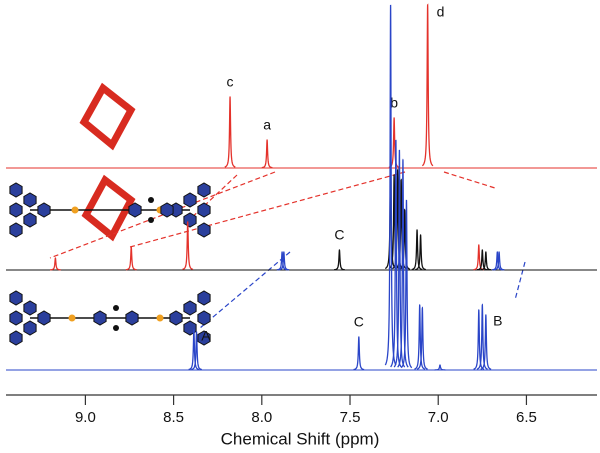  I want to click on peak-label: A, so click(206, 336).